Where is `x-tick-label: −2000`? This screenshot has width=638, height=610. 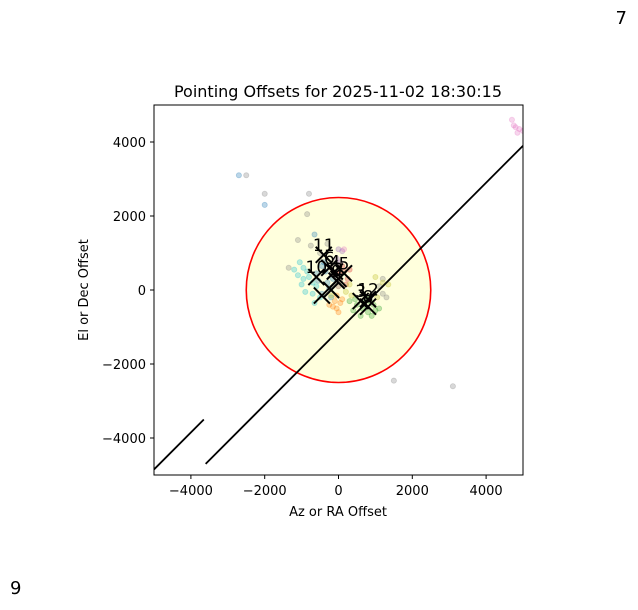 x-tick-label: −2000 is located at coordinates (265, 491).